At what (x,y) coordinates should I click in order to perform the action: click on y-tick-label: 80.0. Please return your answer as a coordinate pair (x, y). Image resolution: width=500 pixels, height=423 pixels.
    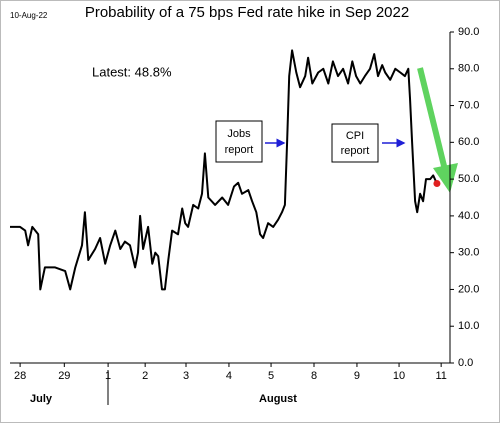
    Looking at the image, I should click on (468, 69).